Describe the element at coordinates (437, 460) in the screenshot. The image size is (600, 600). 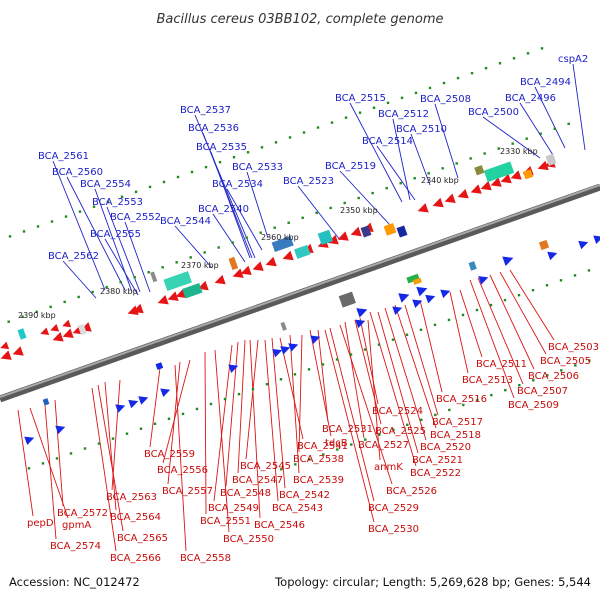
I see `reverse-gene-label: BCA_2521` at that location.